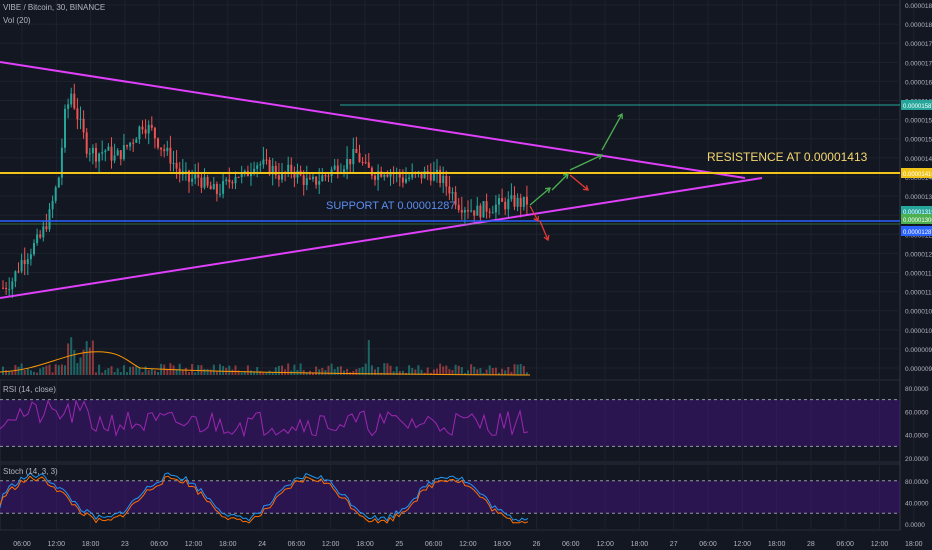 This screenshot has height=550, width=932. Describe the element at coordinates (918, 44) in the screenshot. I see `price-tick-label: 0.00001750` at that location.